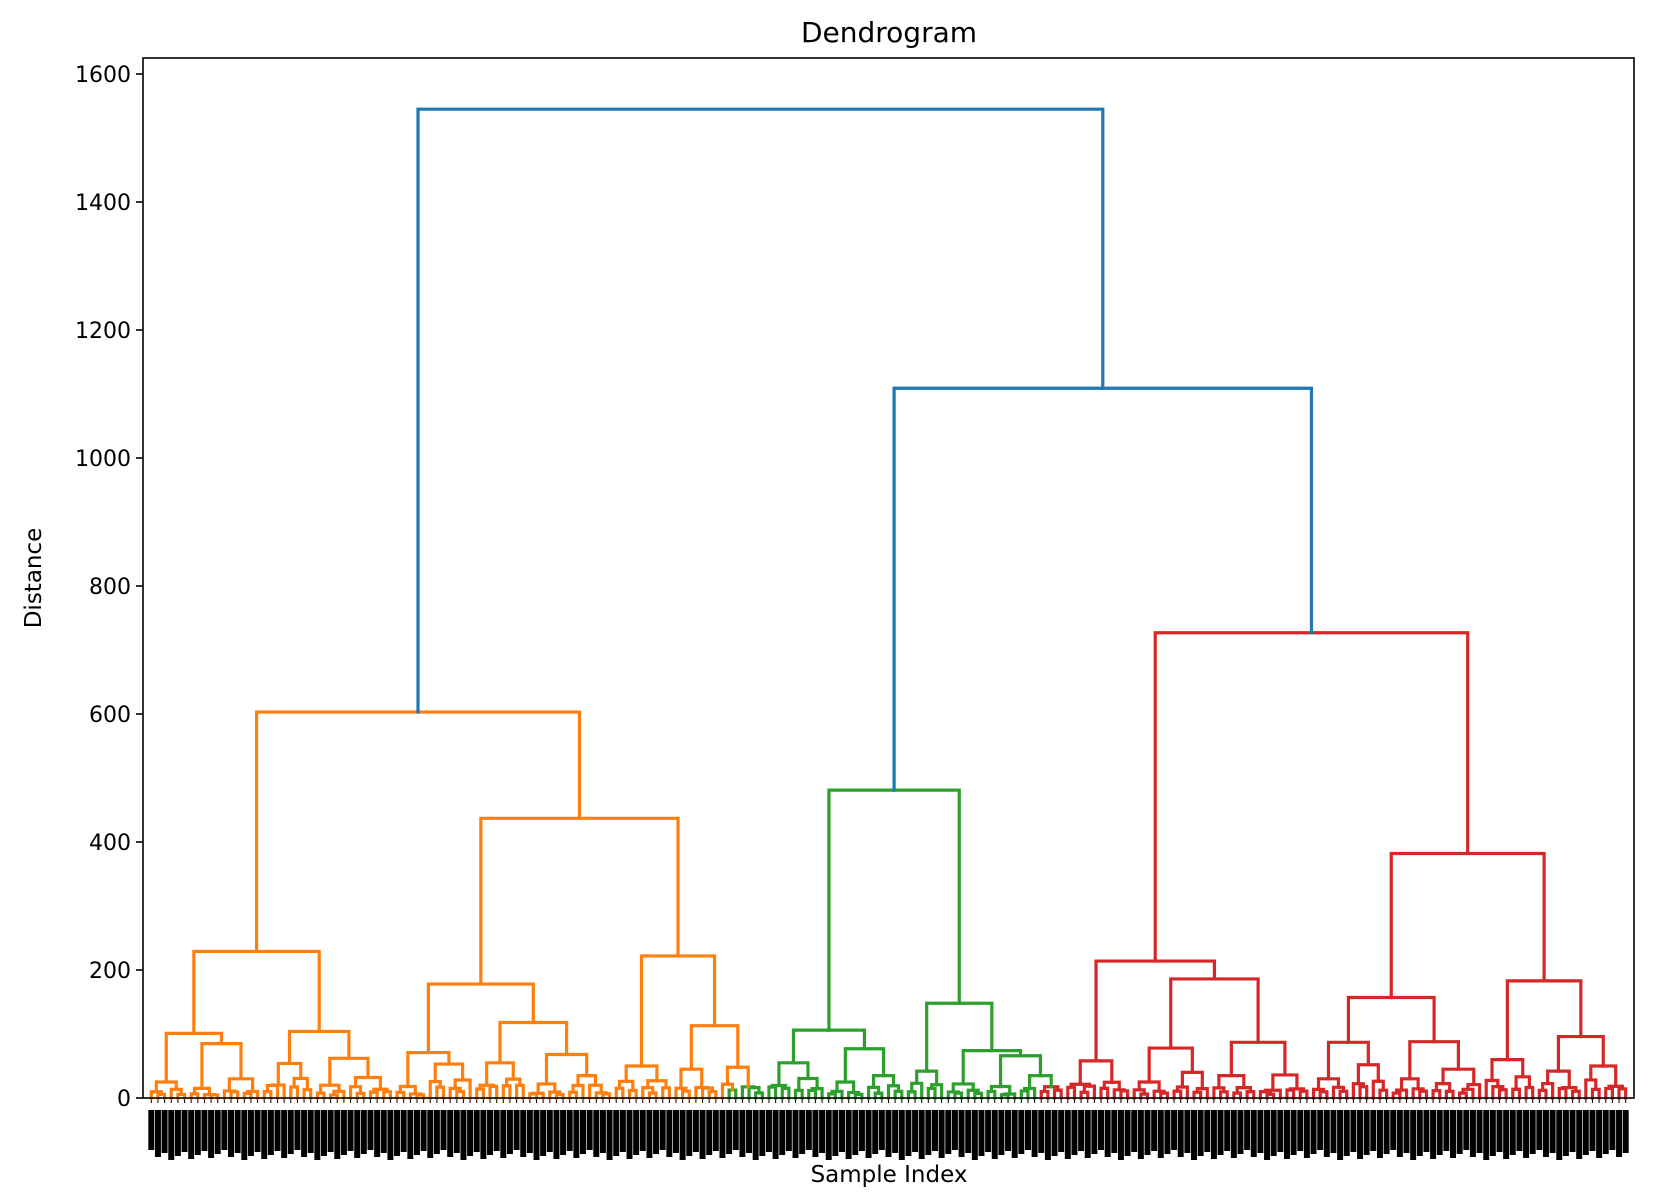 This screenshot has width=1655, height=1202. Describe the element at coordinates (889, 1175) in the screenshot. I see `x-axis-label: Sample Index` at that location.